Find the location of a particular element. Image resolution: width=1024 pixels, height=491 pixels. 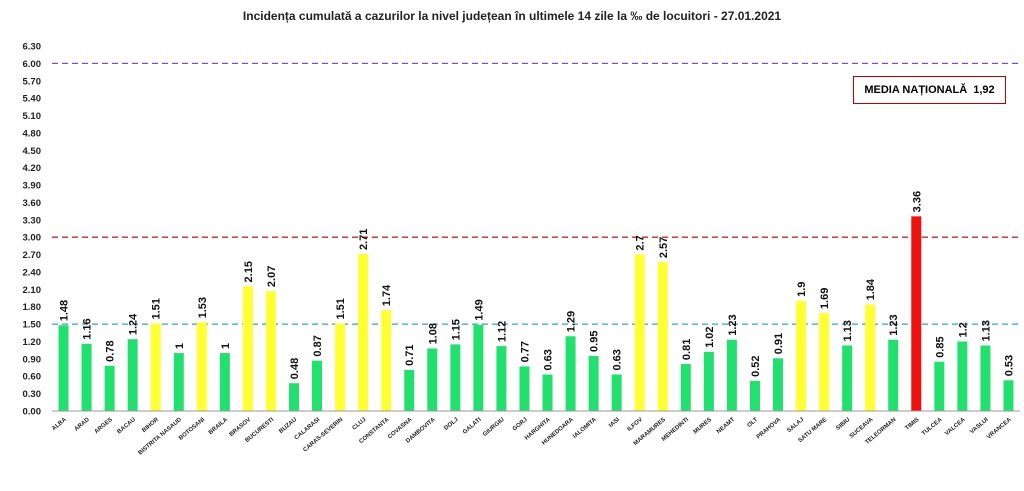

category-label: BIHOR is located at coordinates (150, 425).